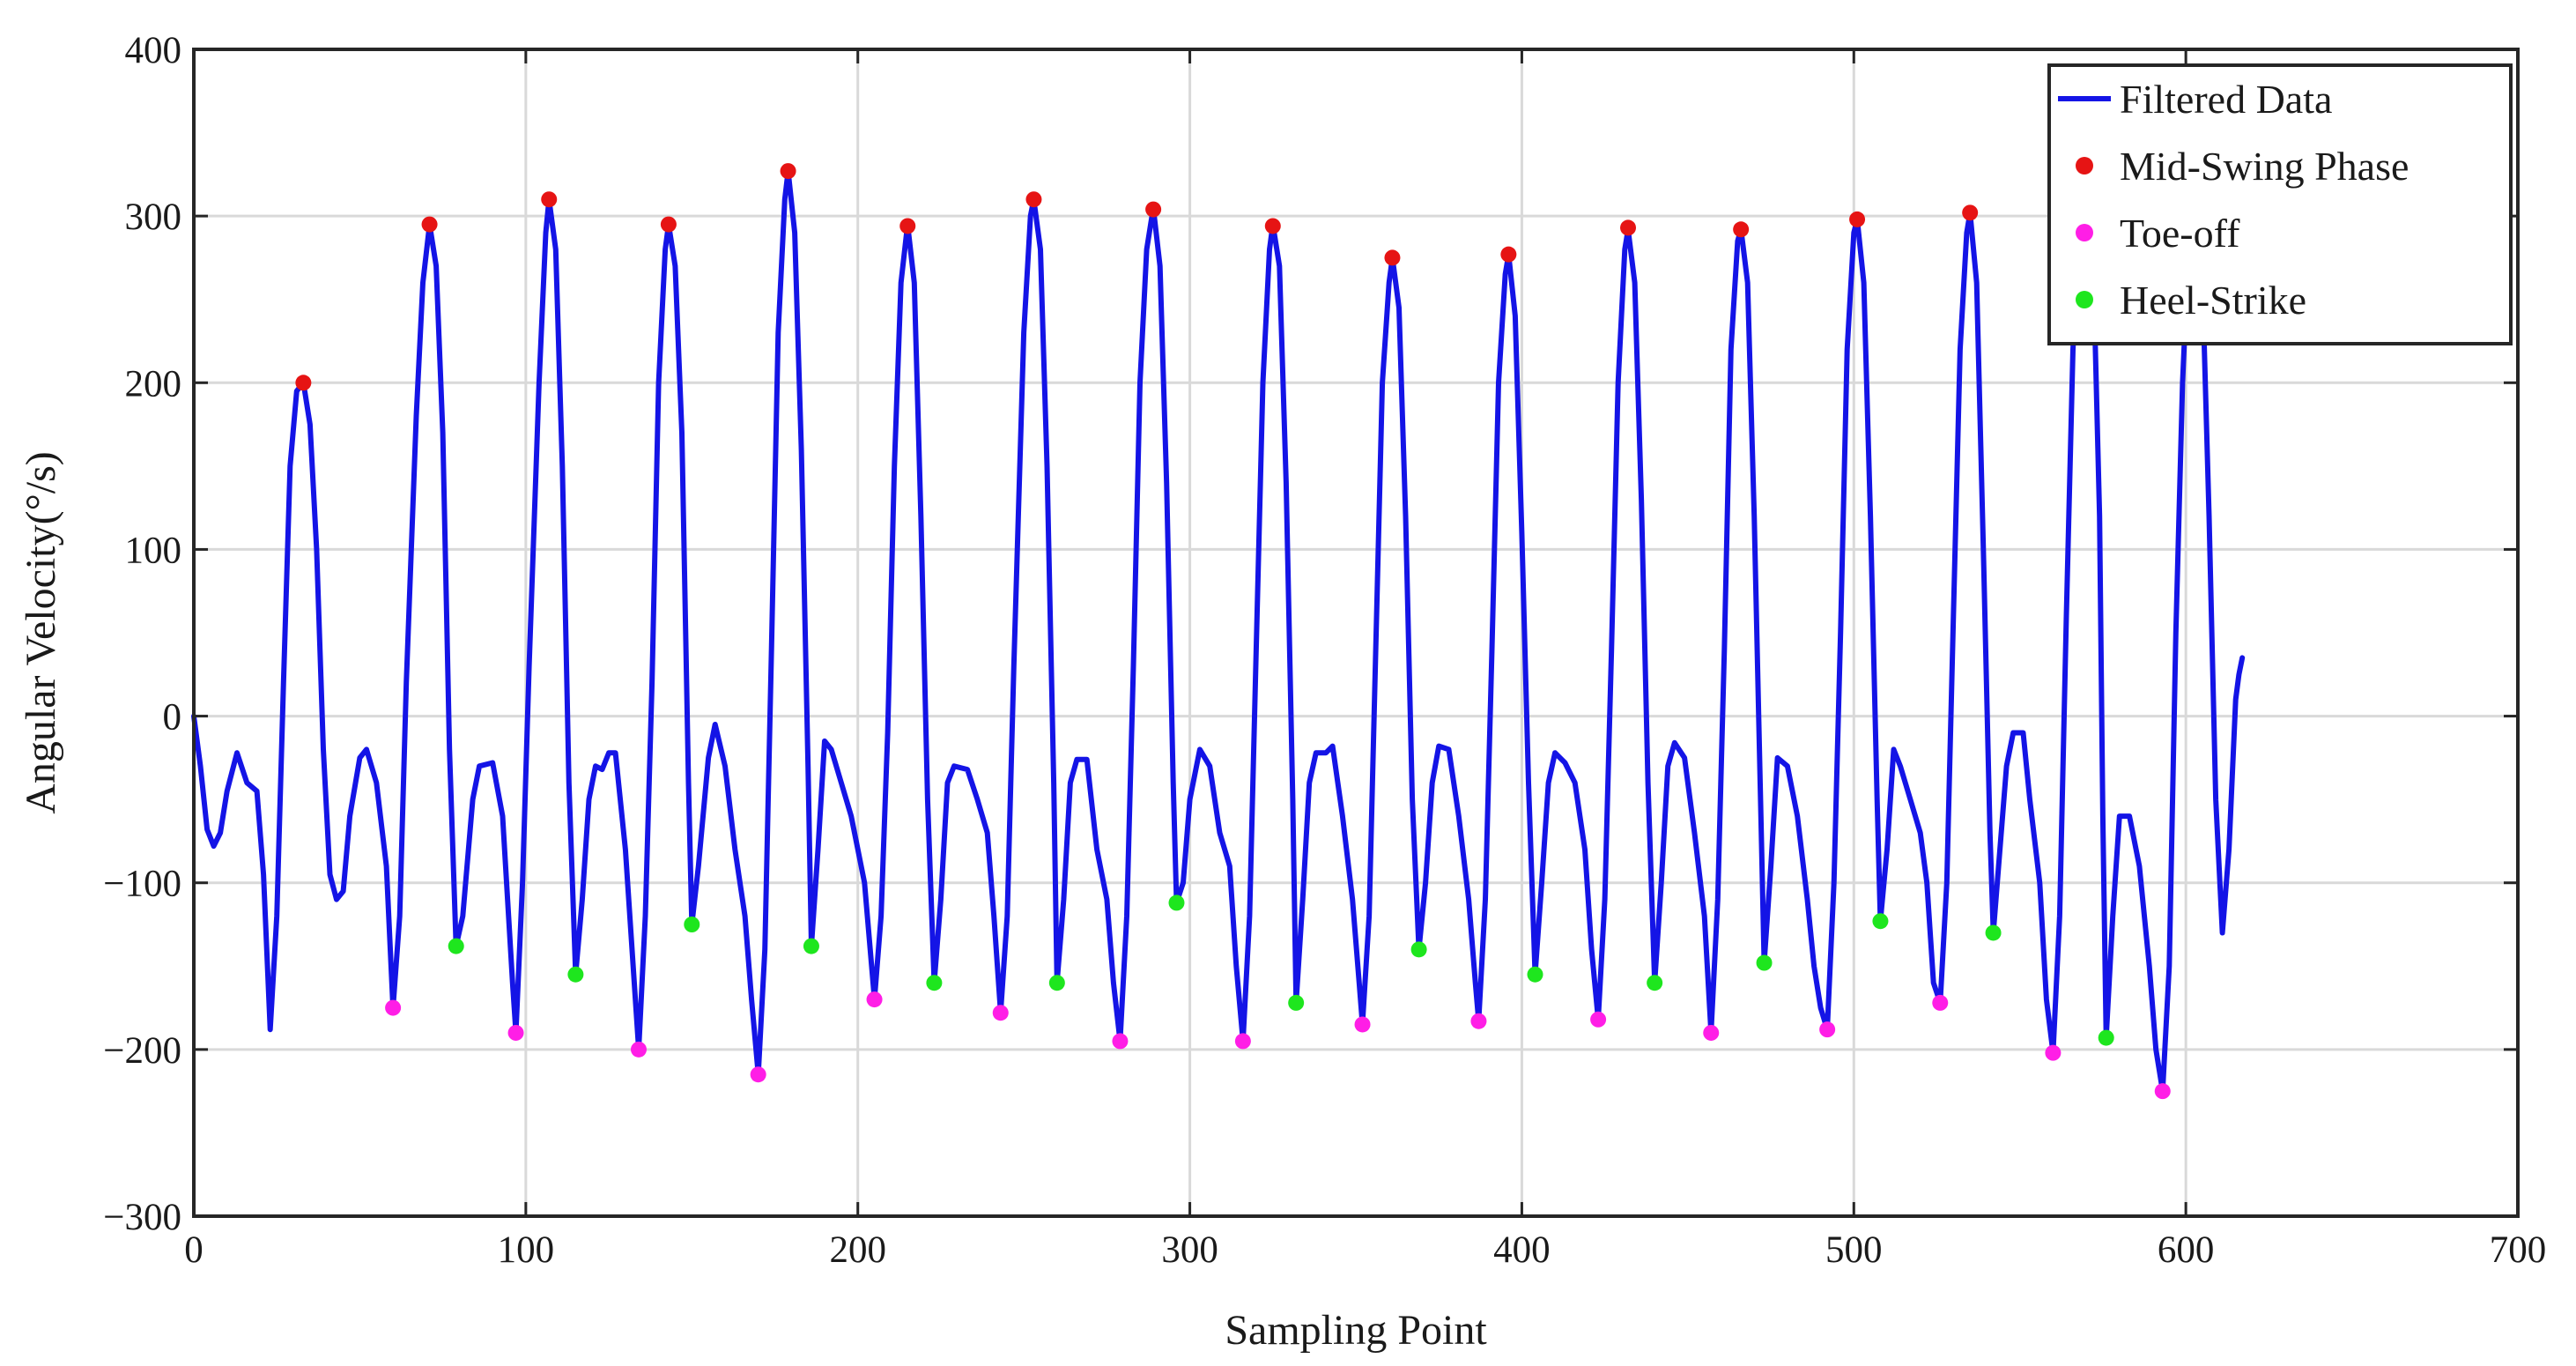 Image resolution: width=2576 pixels, height=1366 pixels. Describe the element at coordinates (173, 718) in the screenshot. I see `y-tick-label: 0` at that location.